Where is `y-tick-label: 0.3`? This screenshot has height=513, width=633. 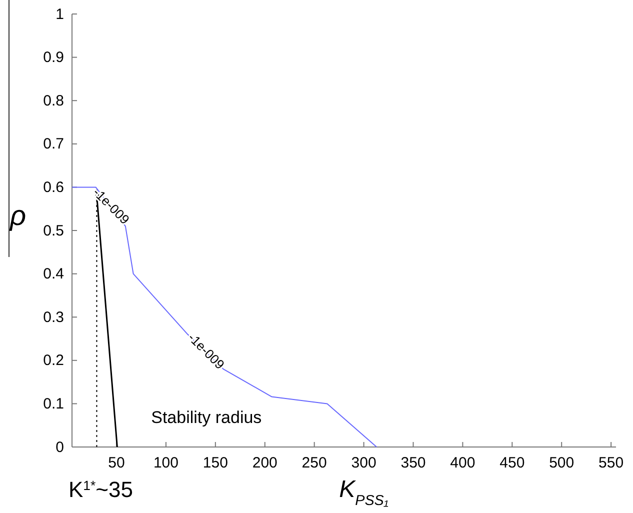 y-tick-label: 0.3 is located at coordinates (53, 317).